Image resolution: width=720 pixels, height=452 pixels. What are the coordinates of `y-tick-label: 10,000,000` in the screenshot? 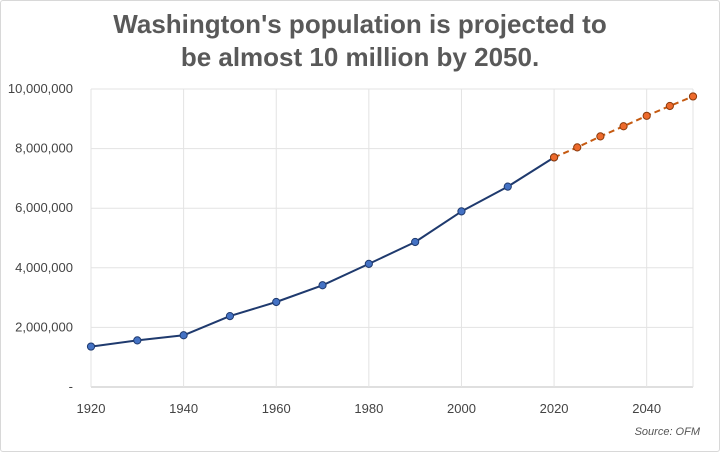 It's located at (40, 88).